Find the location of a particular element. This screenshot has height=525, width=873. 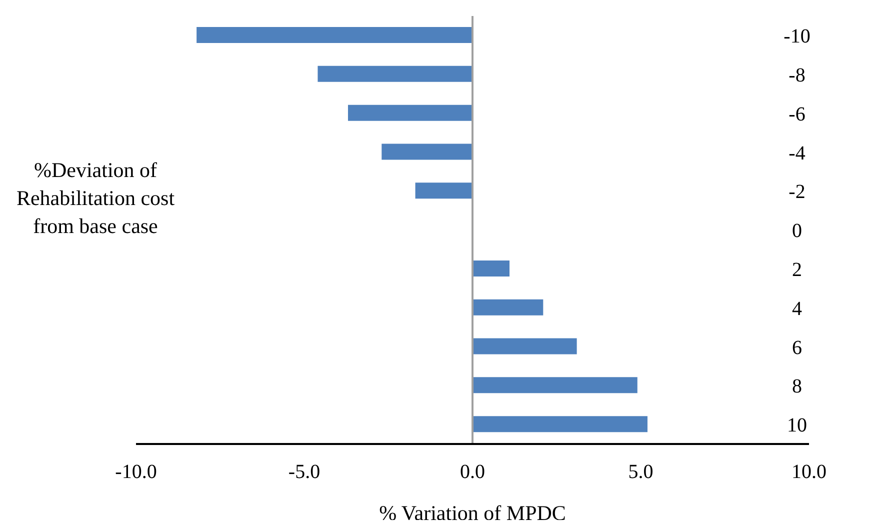

y-tick-label: 0 is located at coordinates (797, 231).